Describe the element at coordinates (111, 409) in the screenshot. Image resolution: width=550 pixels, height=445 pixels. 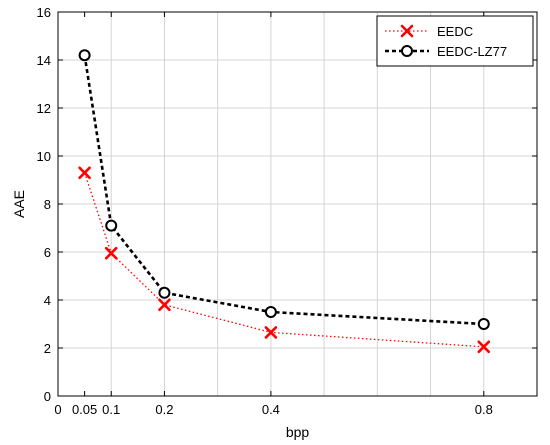
I see `x-tick-label: 0.1` at that location.